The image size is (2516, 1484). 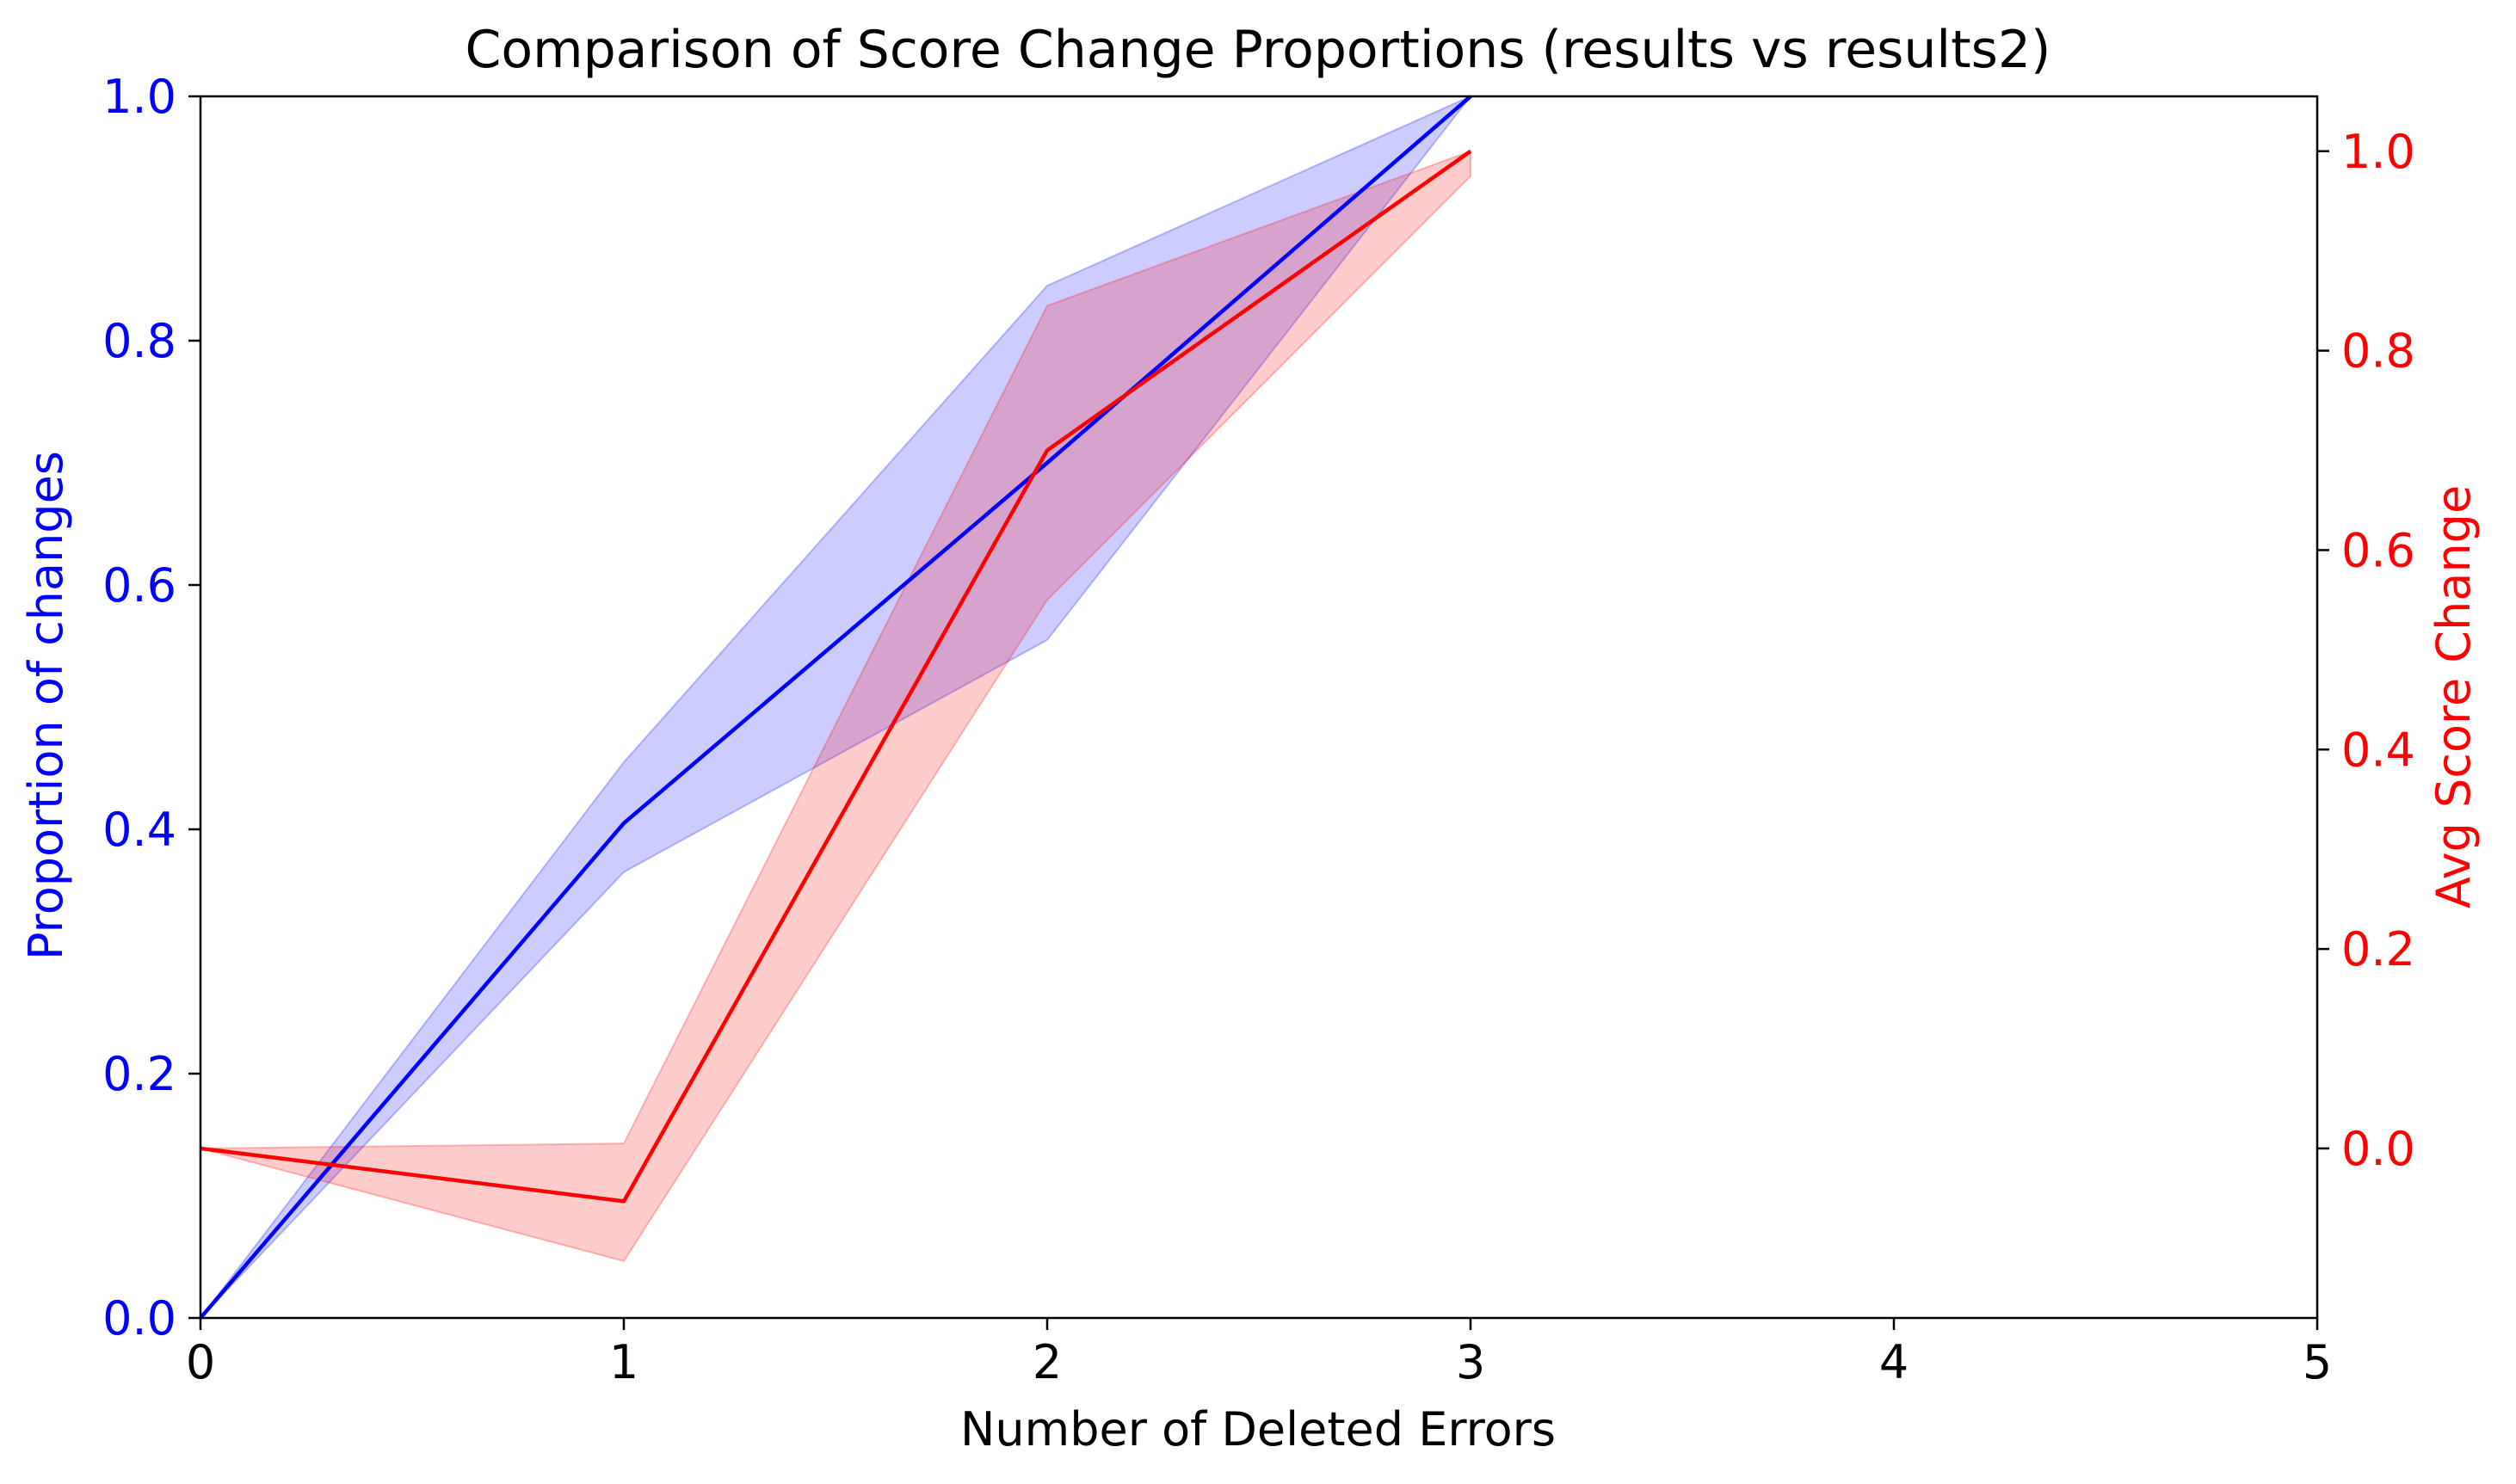 I want to click on y-left-tick-label-2: 0.4, so click(x=139, y=830).